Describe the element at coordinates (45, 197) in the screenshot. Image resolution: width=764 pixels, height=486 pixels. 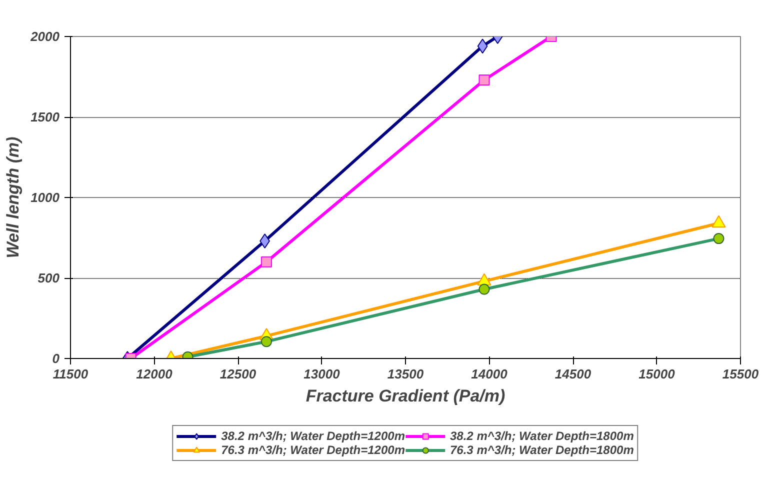
I see `y-tick-label: 1000` at that location.